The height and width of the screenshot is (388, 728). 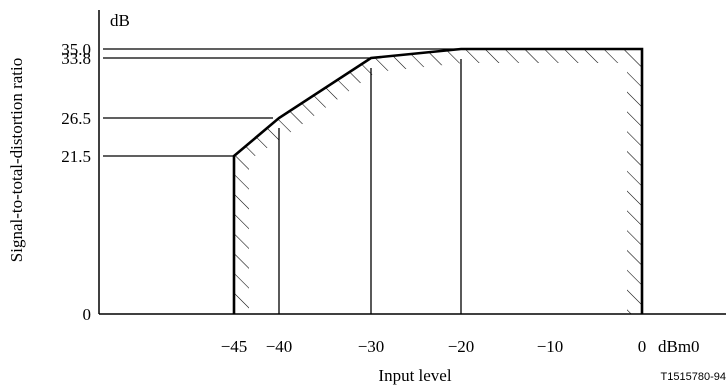 What do you see at coordinates (461, 346) in the screenshot?
I see `x-tick-label: −20` at bounding box center [461, 346].